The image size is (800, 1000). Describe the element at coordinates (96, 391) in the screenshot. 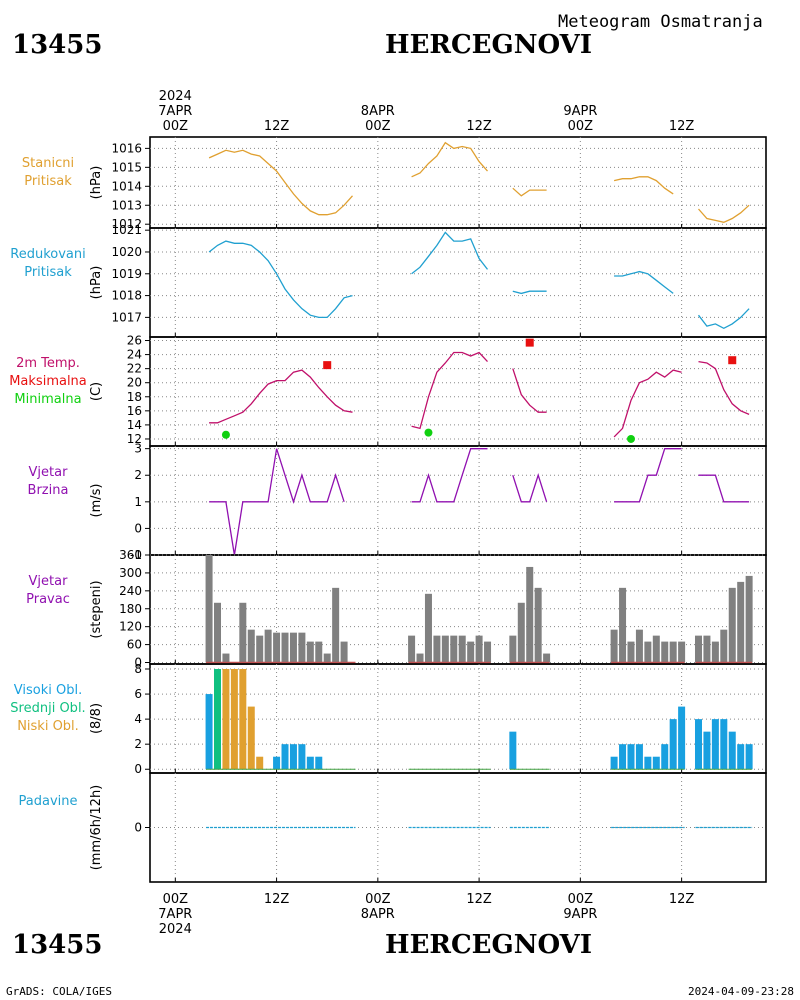

I see `y-axis-label: (C)` at that location.